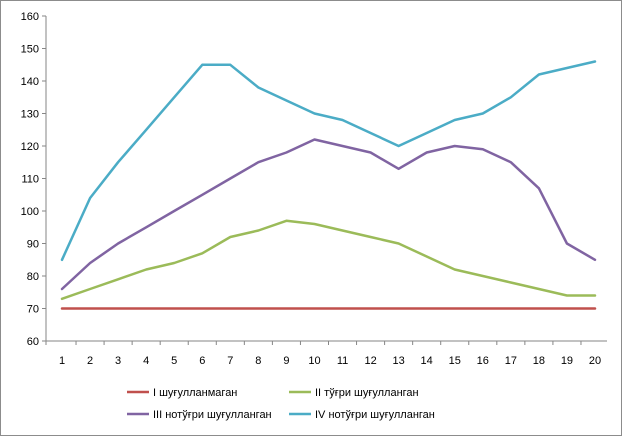 The image size is (622, 440). What do you see at coordinates (30, 115) in the screenshot?
I see `y-tick-label: 130` at bounding box center [30, 115].